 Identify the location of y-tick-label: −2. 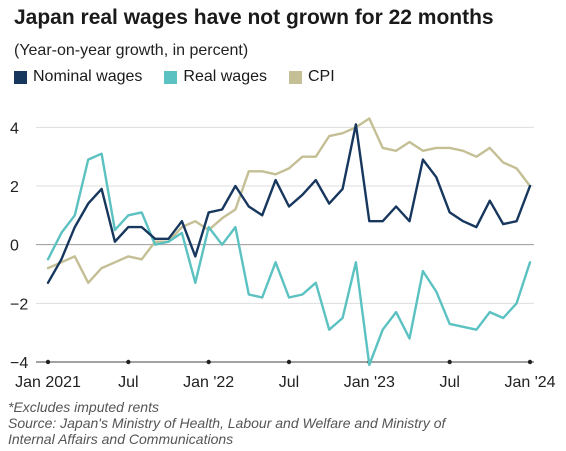
(19, 304).